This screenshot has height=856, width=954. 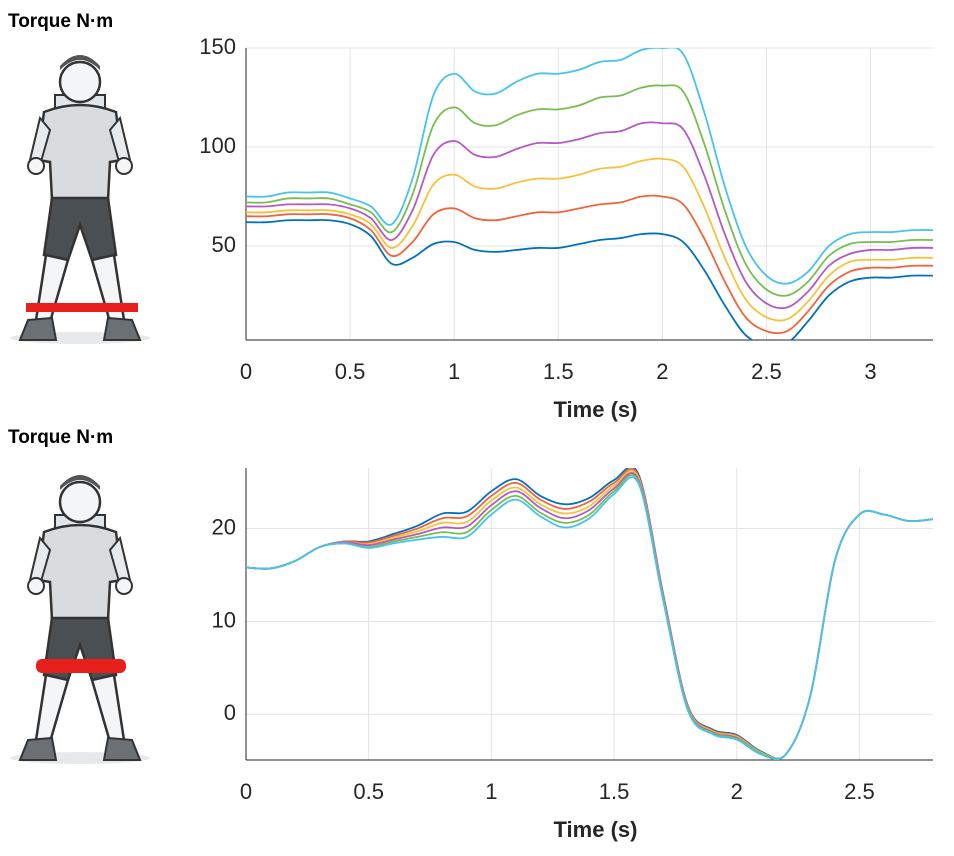 I want to click on y-tick-label: 50, so click(x=224, y=244).